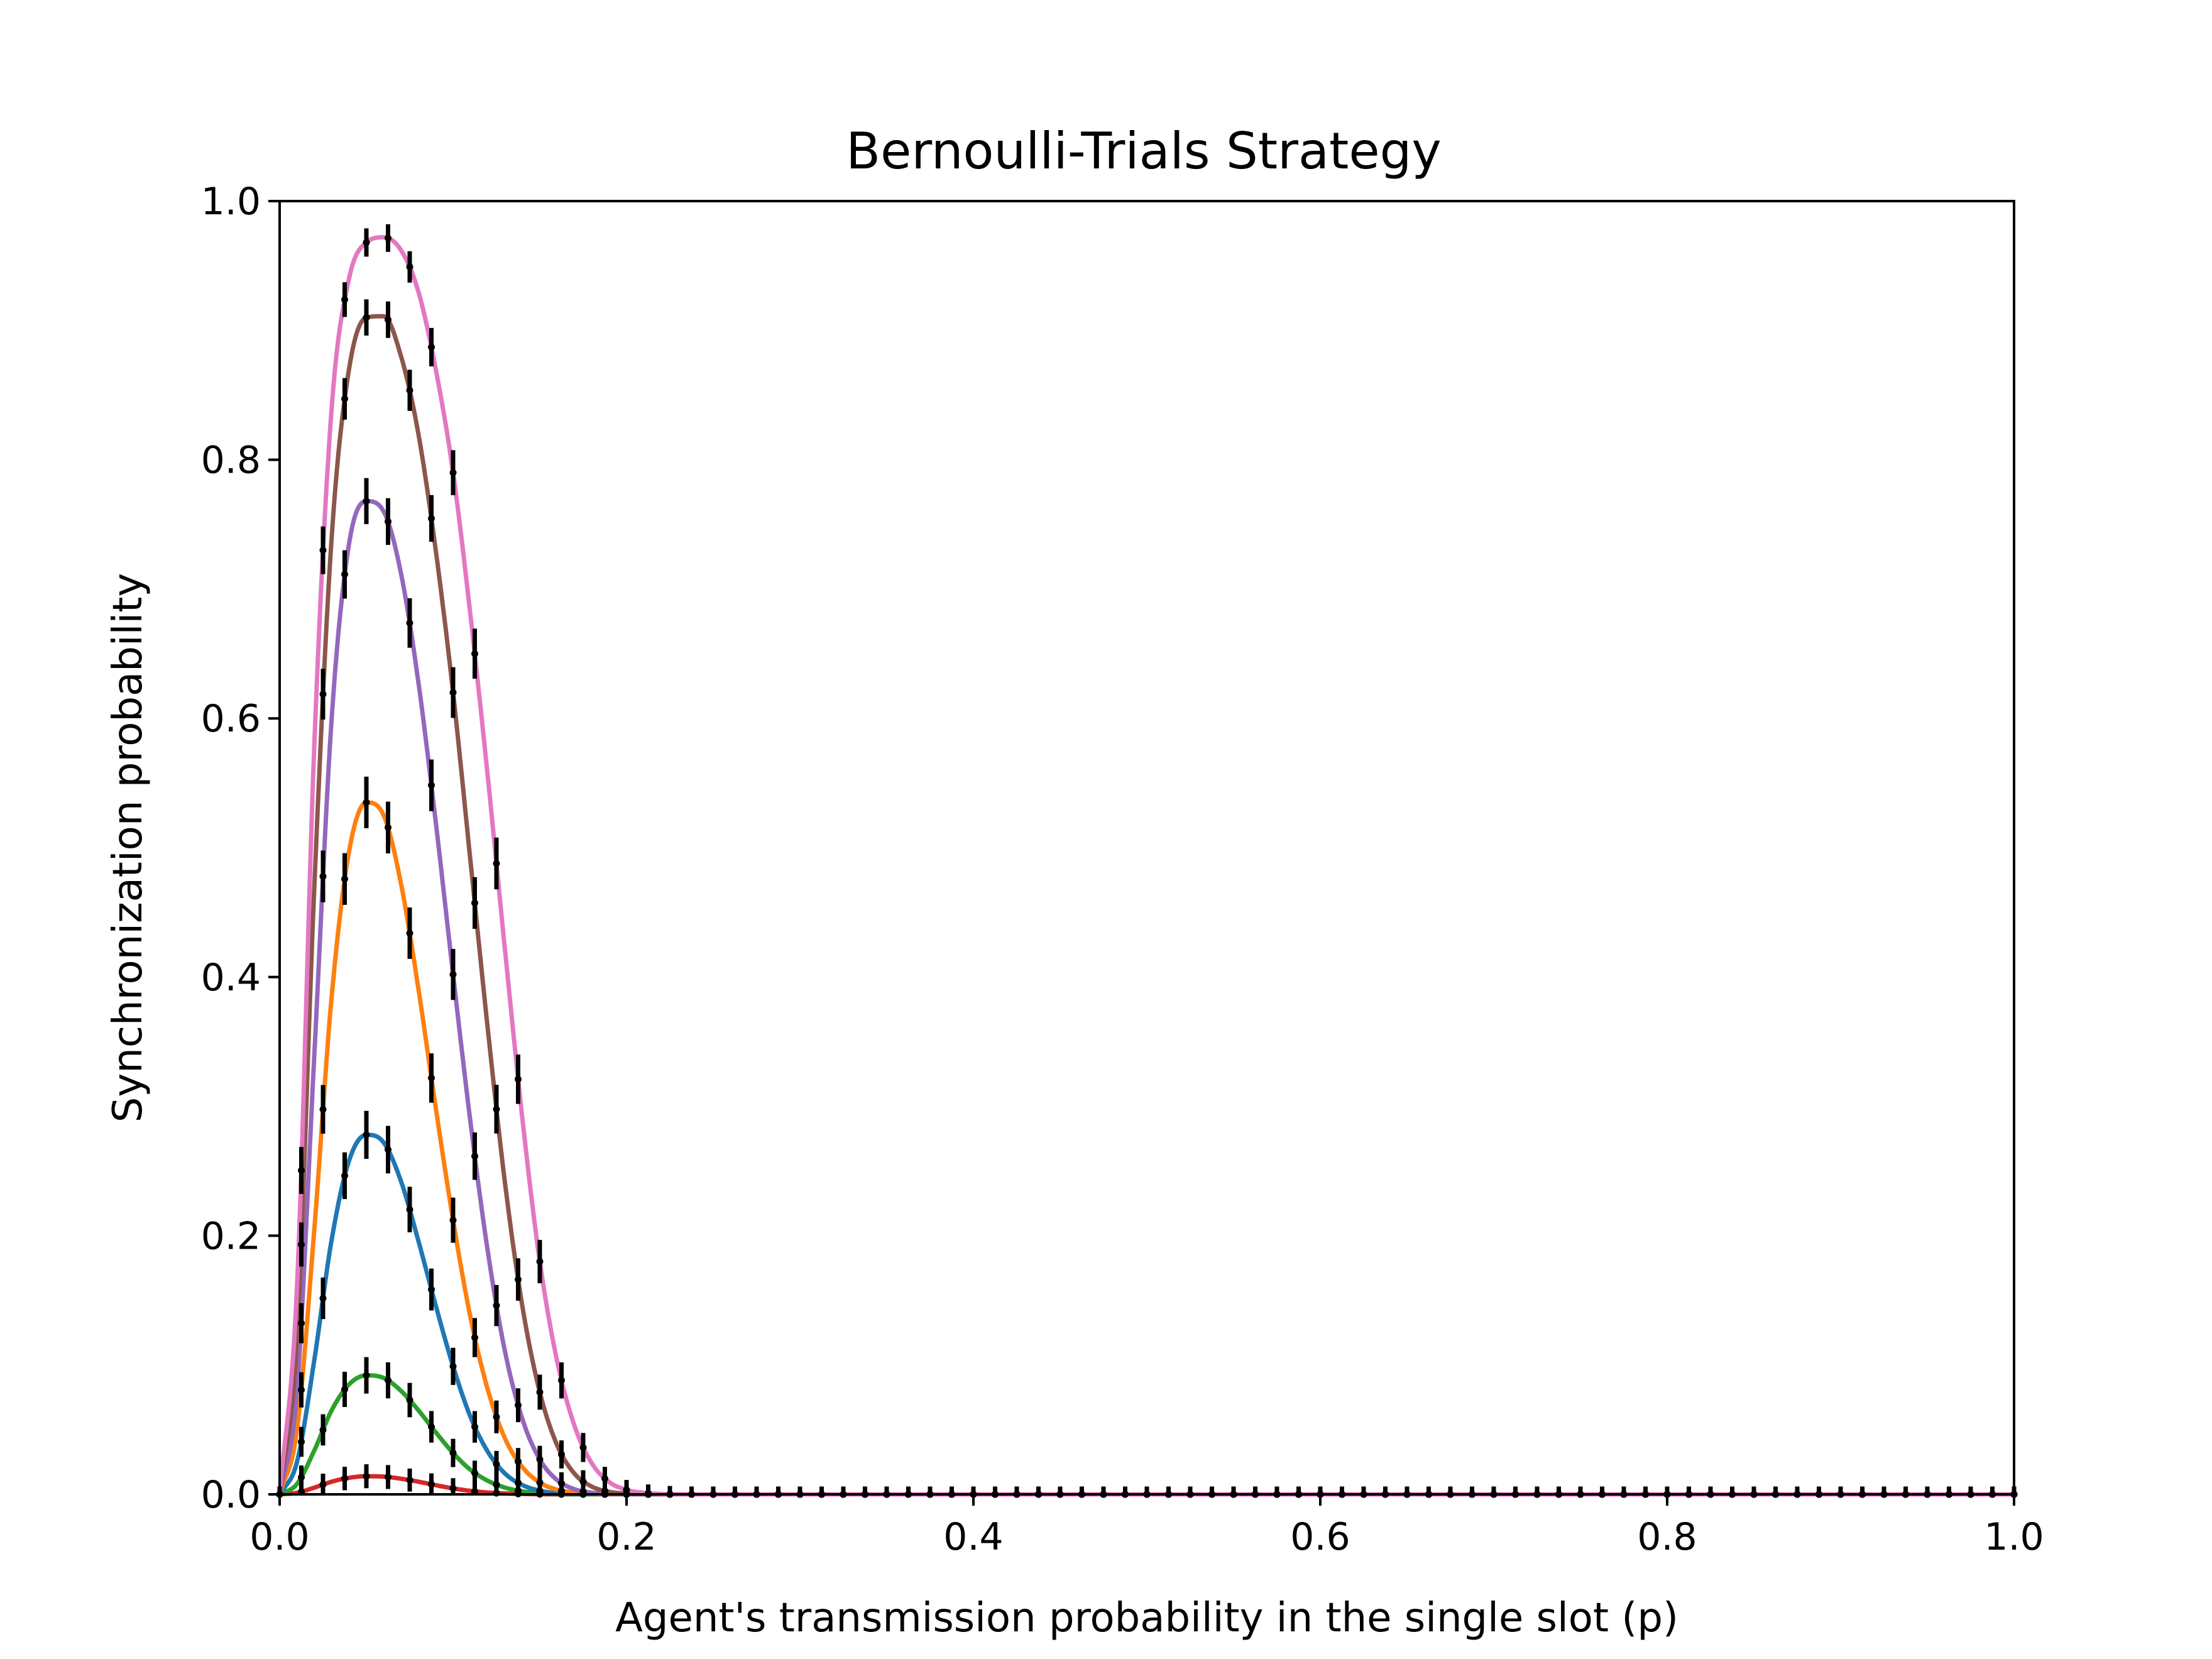 Image resolution: width=2212 pixels, height=1659 pixels. I want to click on x-axis: 0.0 0.2 0.4 0.6 0.8 1.0, so click(1146, 1527).